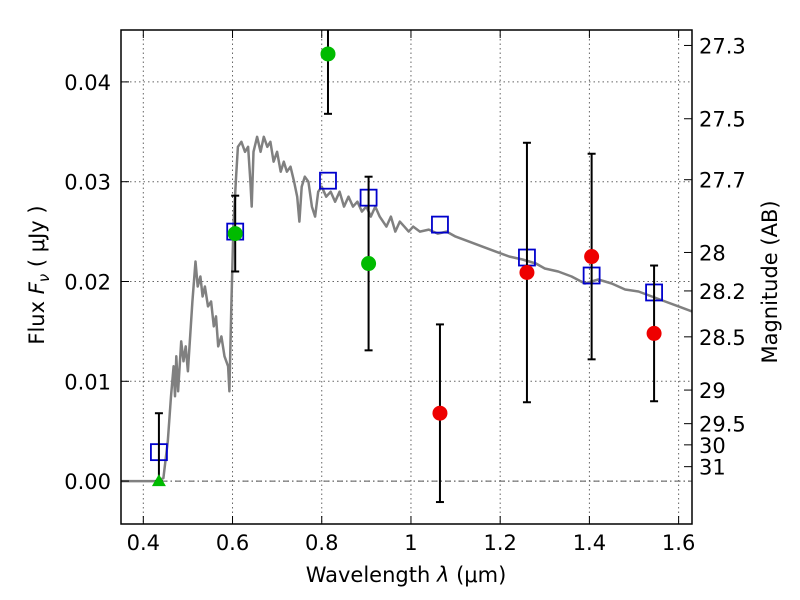 This screenshot has width=800, height=600. I want to click on y-tick-label: 0.04, so click(87, 83).